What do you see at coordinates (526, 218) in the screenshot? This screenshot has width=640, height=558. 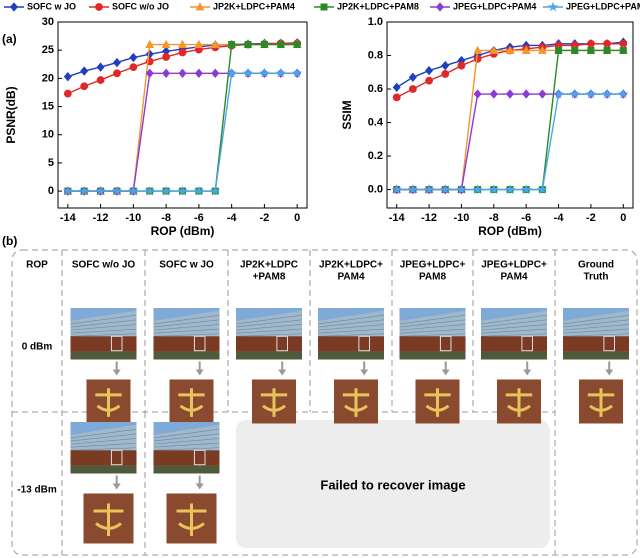 I see `x-tick-label: -6` at bounding box center [526, 218].